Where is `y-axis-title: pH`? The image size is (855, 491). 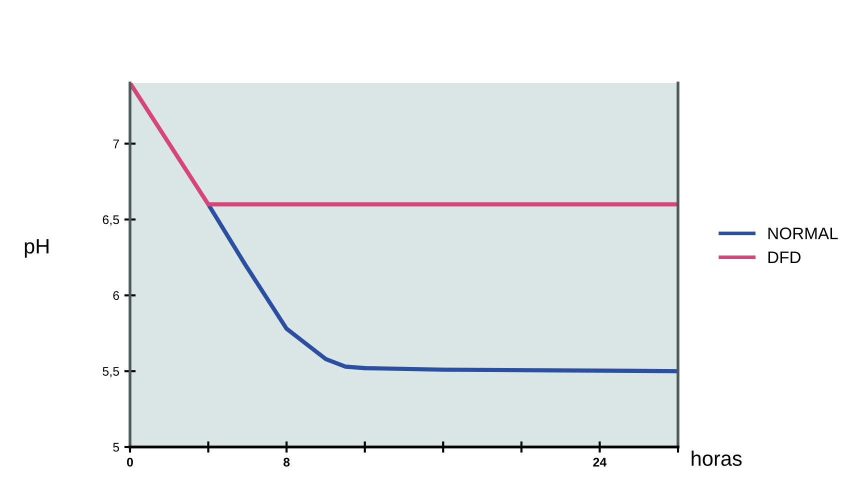 y-axis-title: pH is located at coordinates (36, 248).